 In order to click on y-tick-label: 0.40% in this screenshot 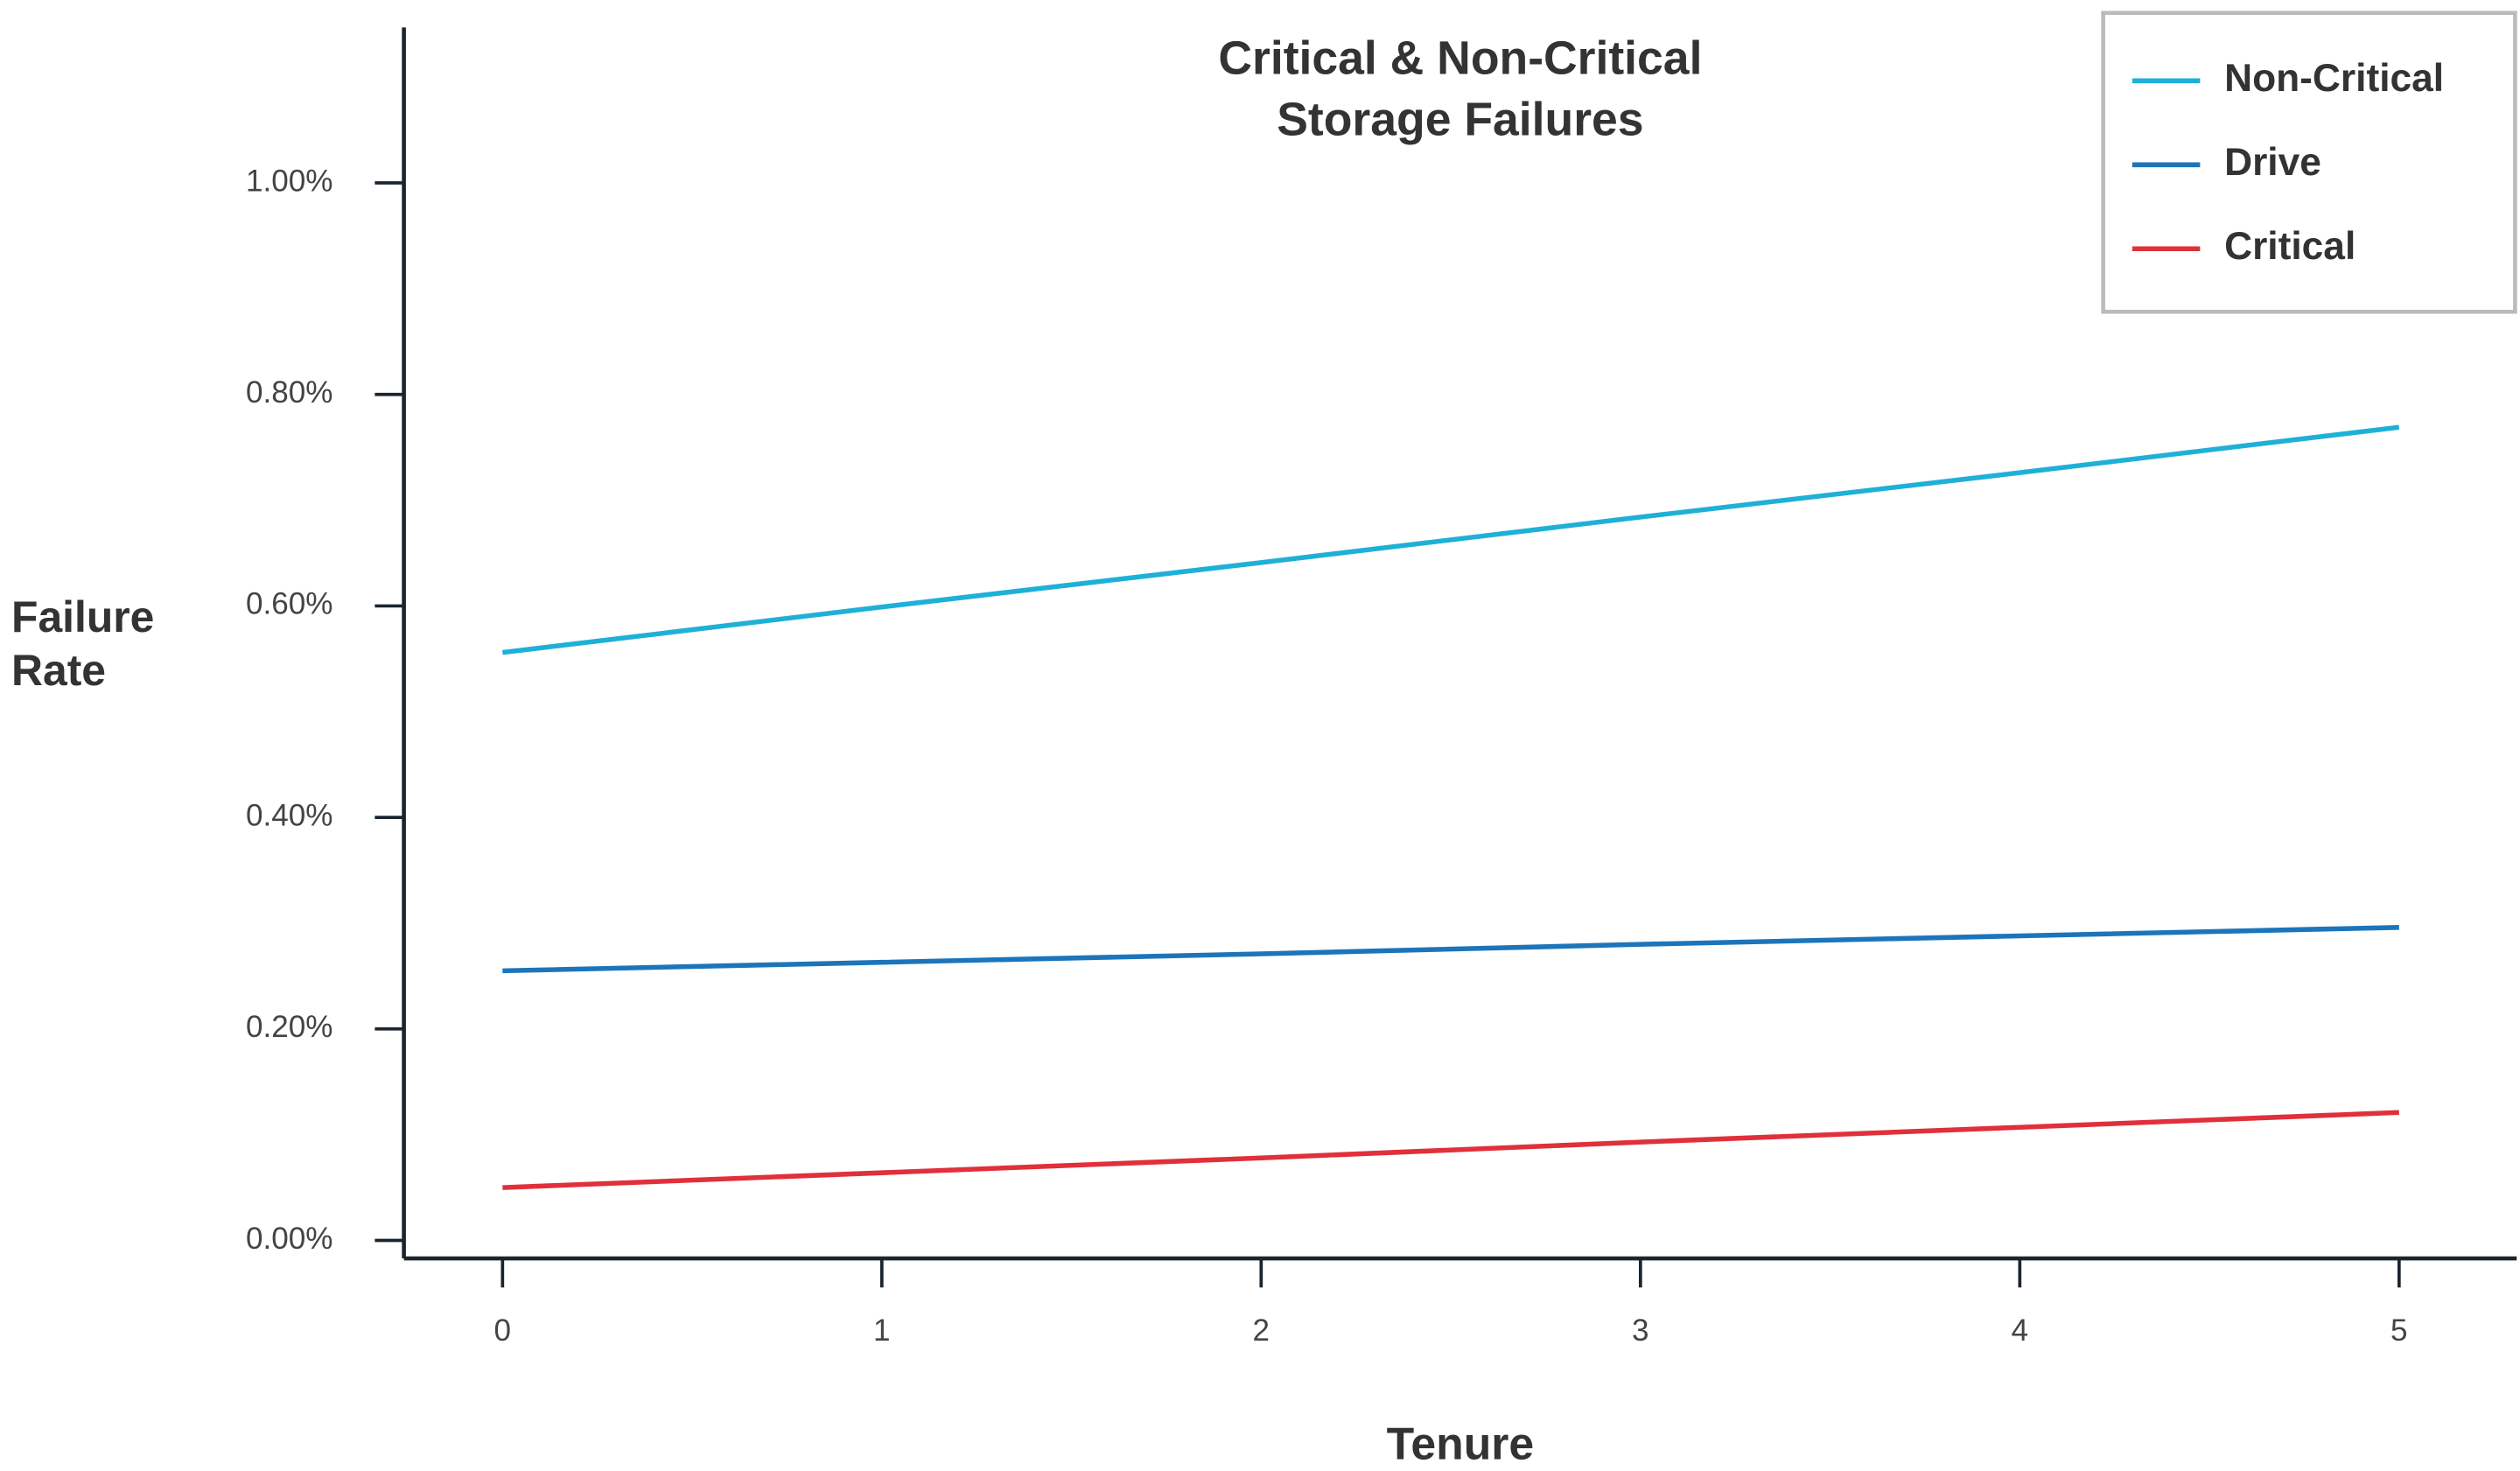, I will do `click(289, 815)`.